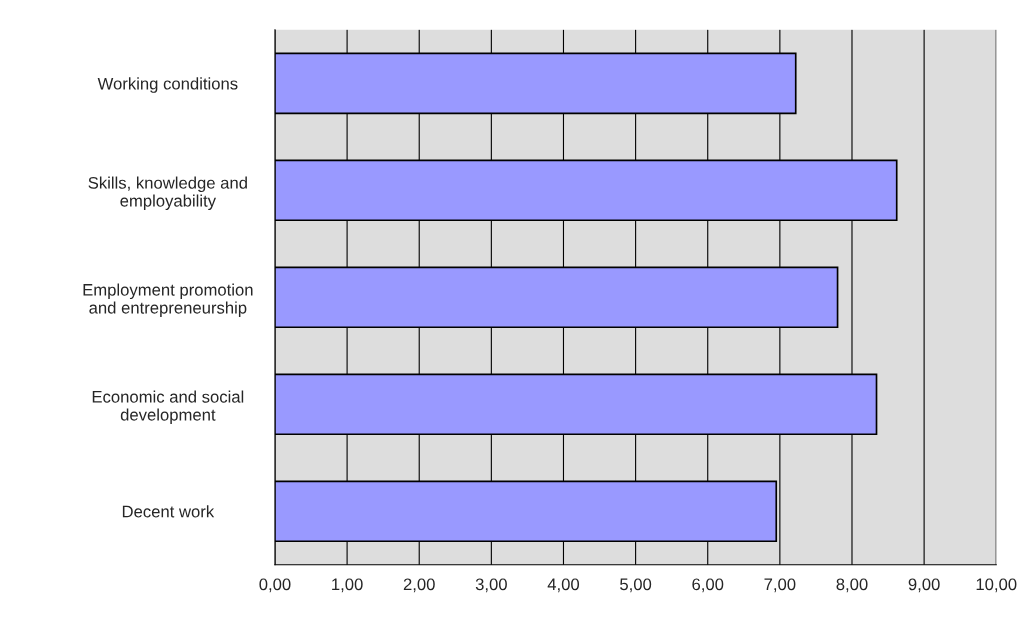  I want to click on x-tick-label: 9,00, so click(924, 585).